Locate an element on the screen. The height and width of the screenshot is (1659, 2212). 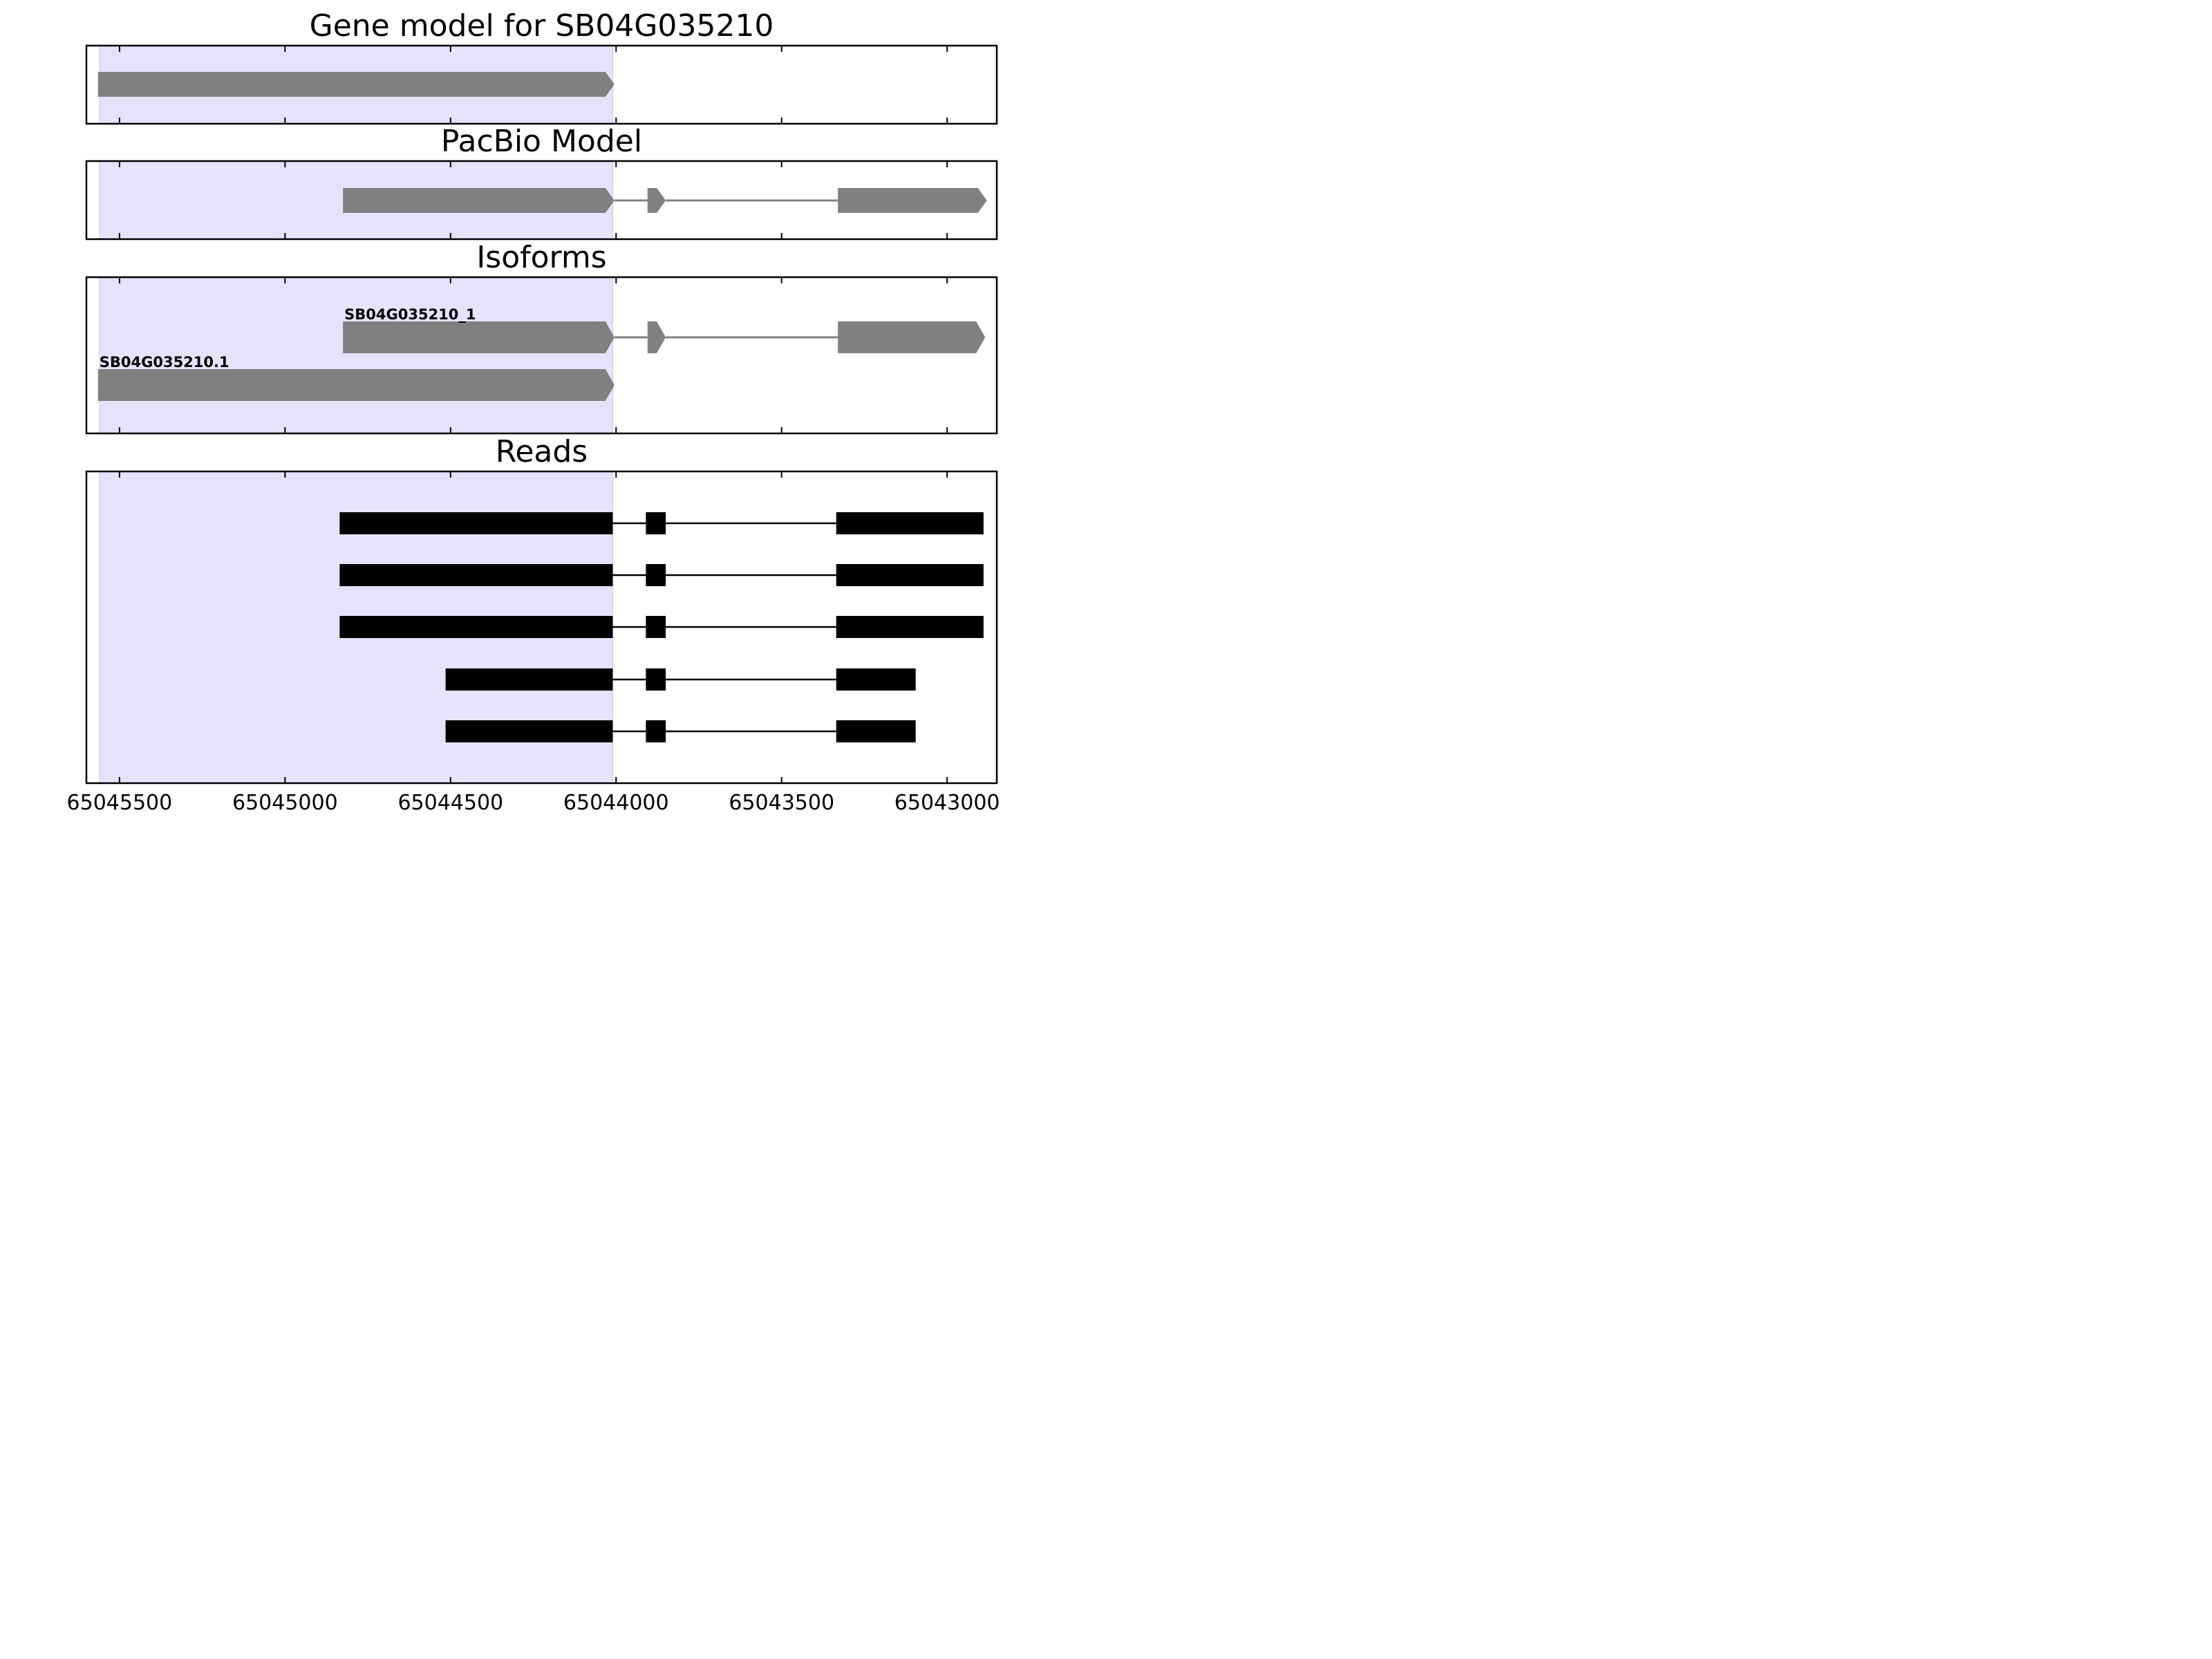
x-tick-label: 65045000 is located at coordinates (285, 802).